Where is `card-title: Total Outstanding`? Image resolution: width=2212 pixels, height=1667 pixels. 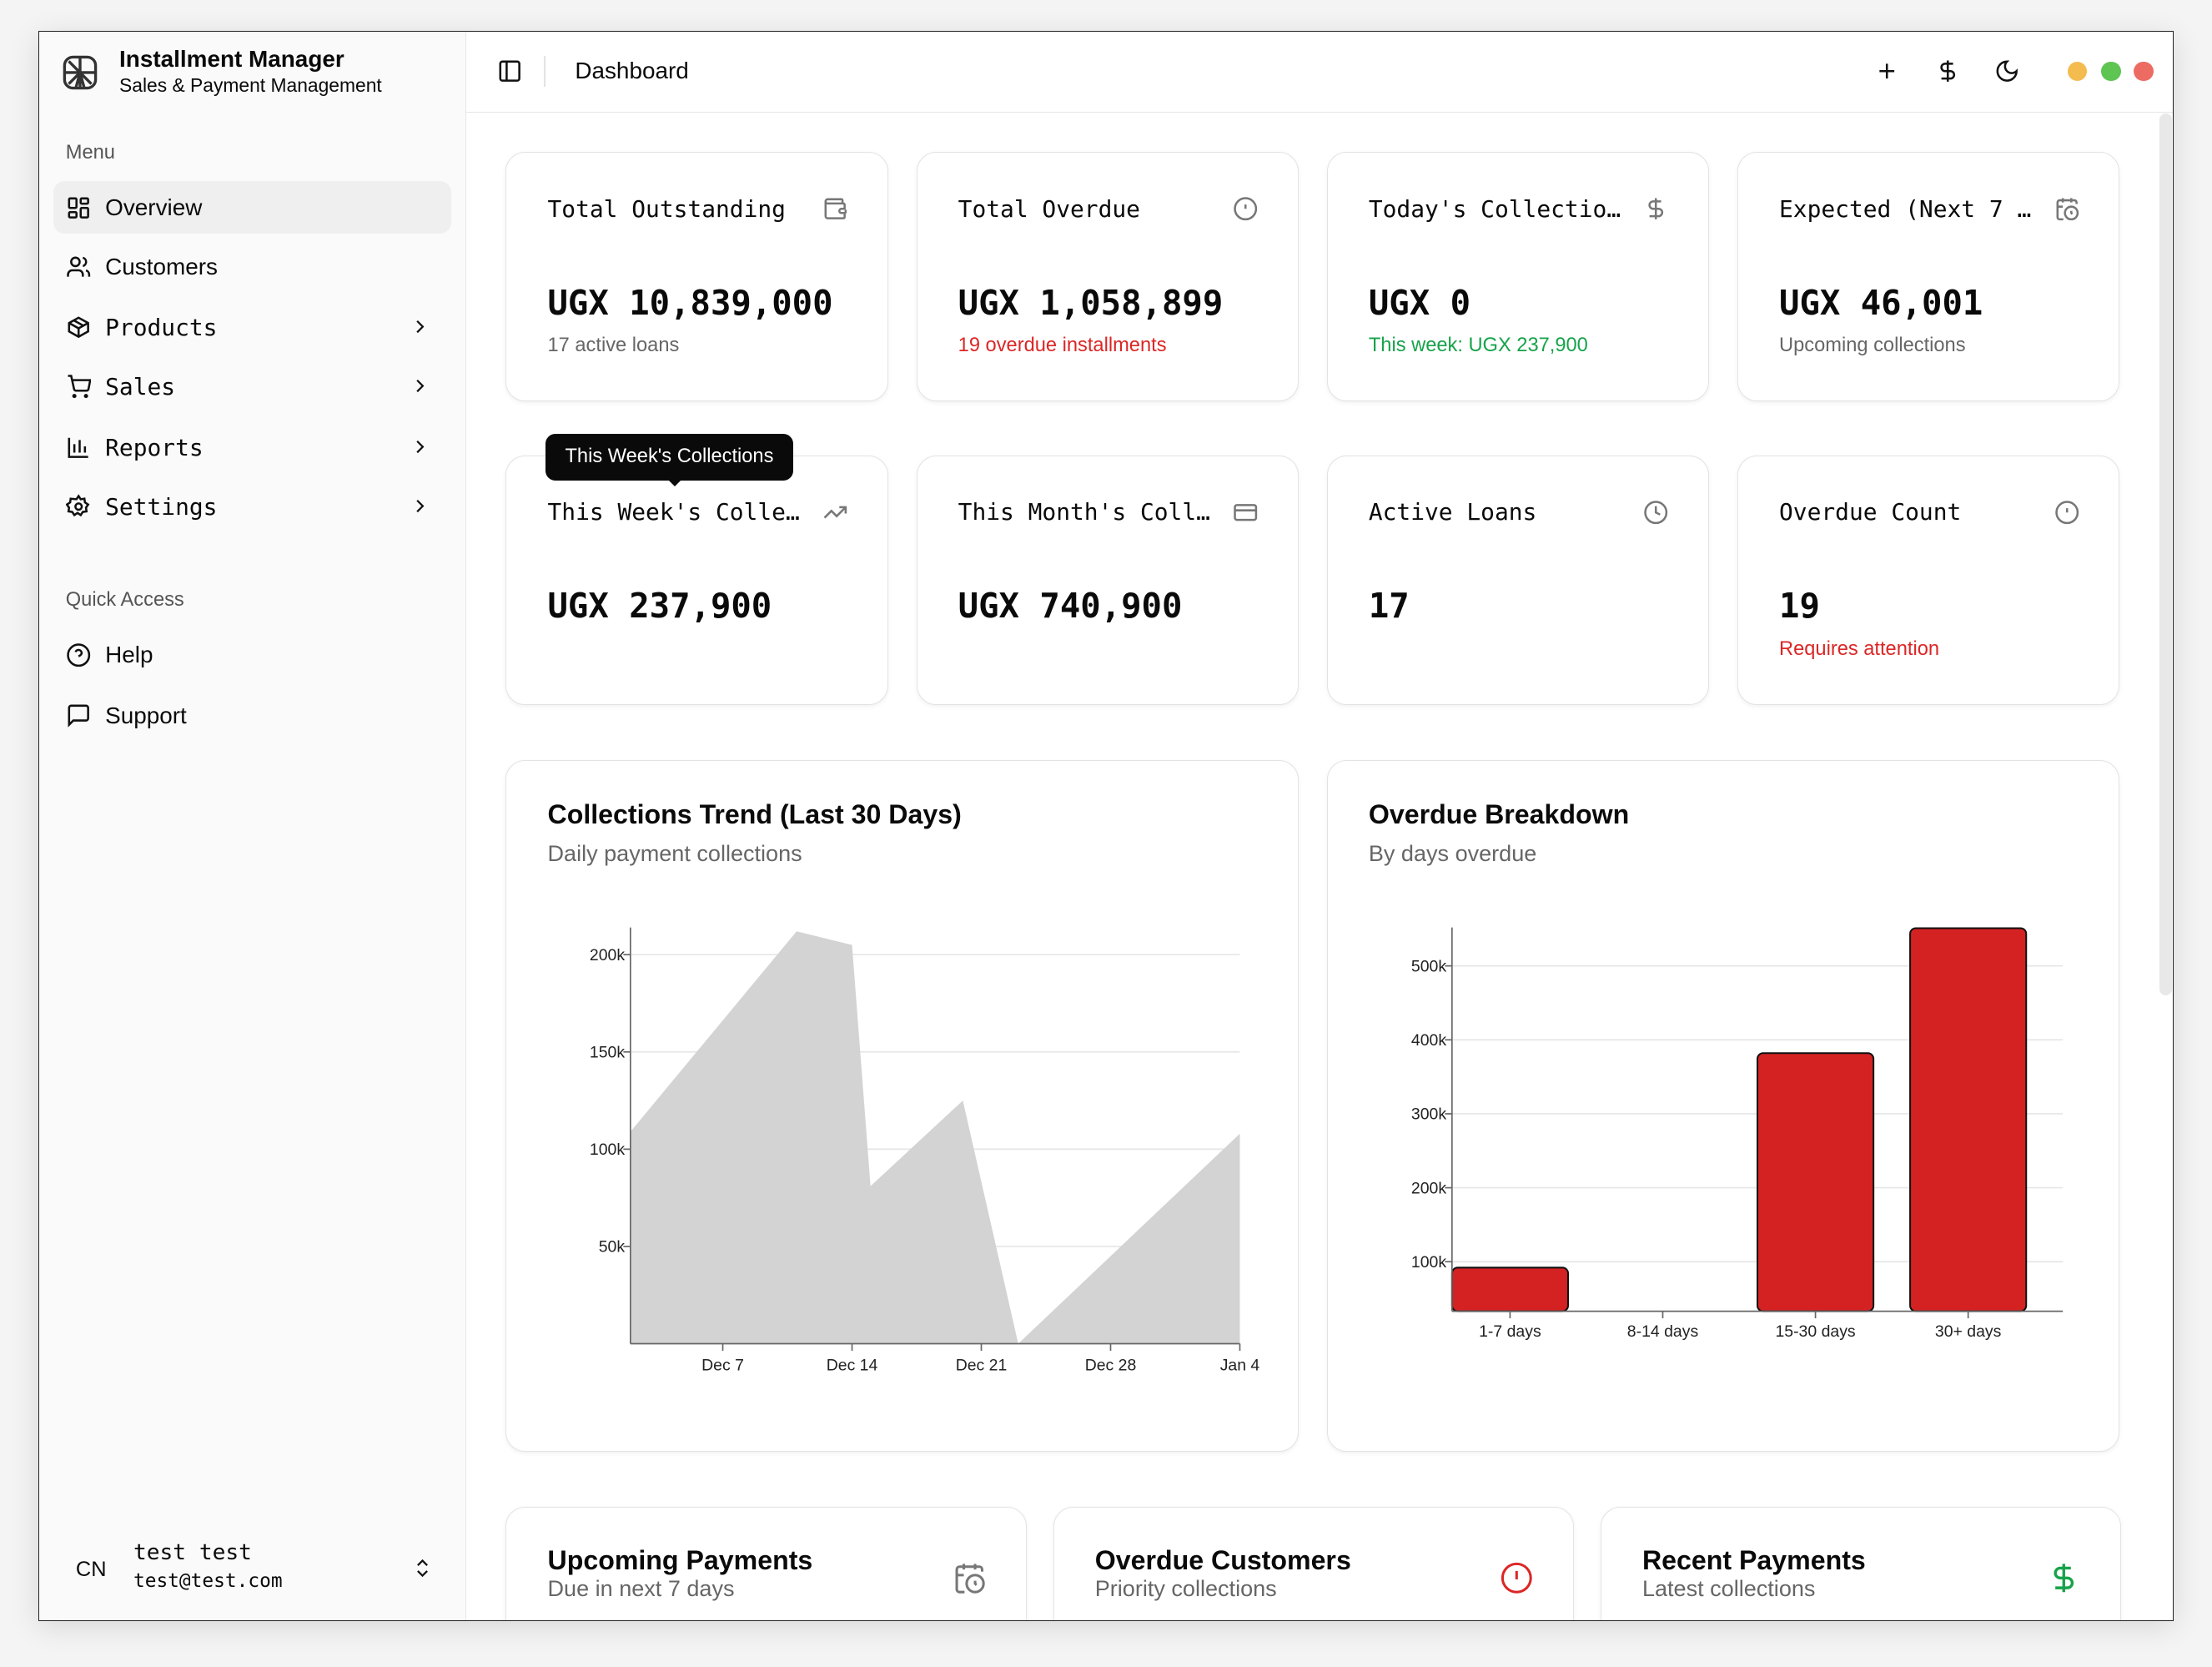 card-title: Total Outstanding is located at coordinates (667, 208).